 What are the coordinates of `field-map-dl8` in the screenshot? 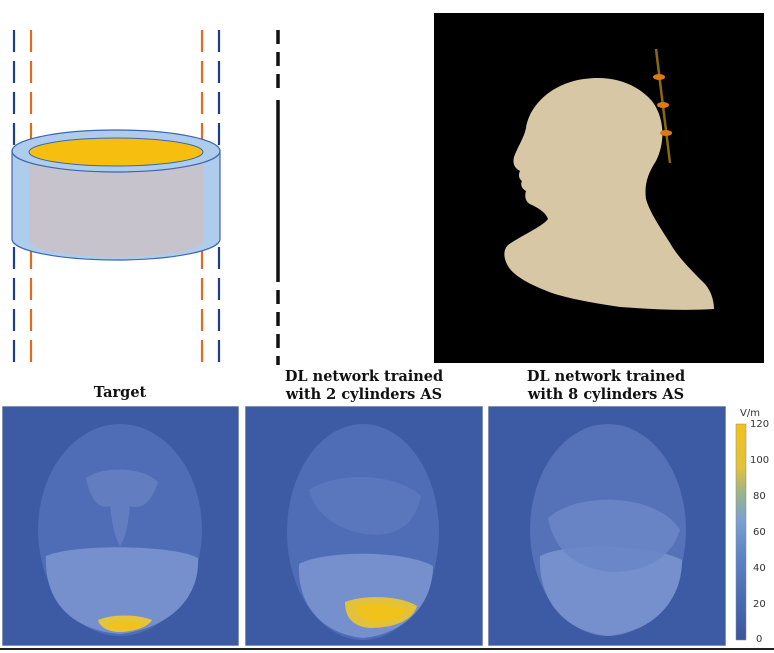 It's located at (607, 526).